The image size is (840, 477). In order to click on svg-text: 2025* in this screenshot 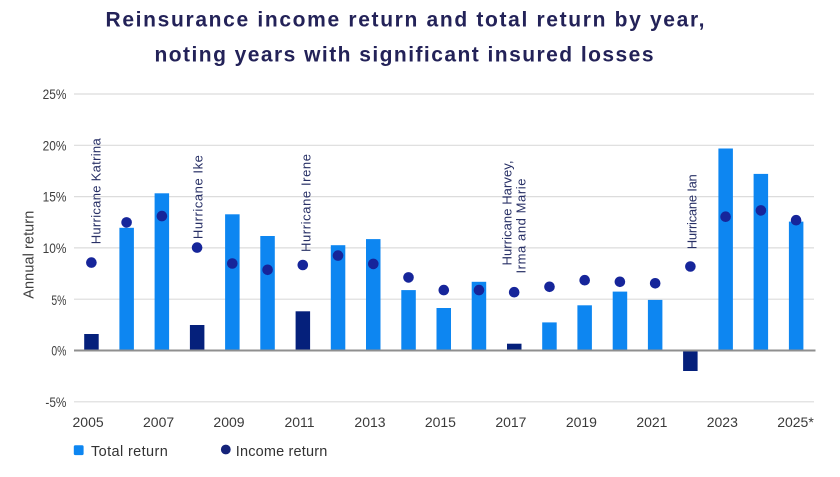, I will do `click(795, 422)`.